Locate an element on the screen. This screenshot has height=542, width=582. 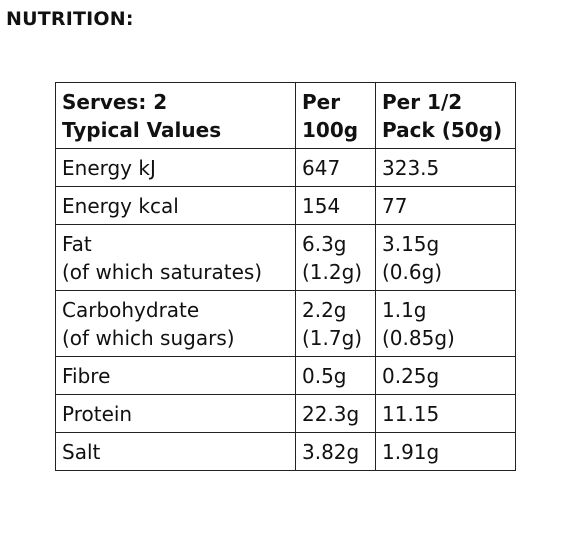
table-row: Protein 22.3g 11.15 is located at coordinates (285, 413).